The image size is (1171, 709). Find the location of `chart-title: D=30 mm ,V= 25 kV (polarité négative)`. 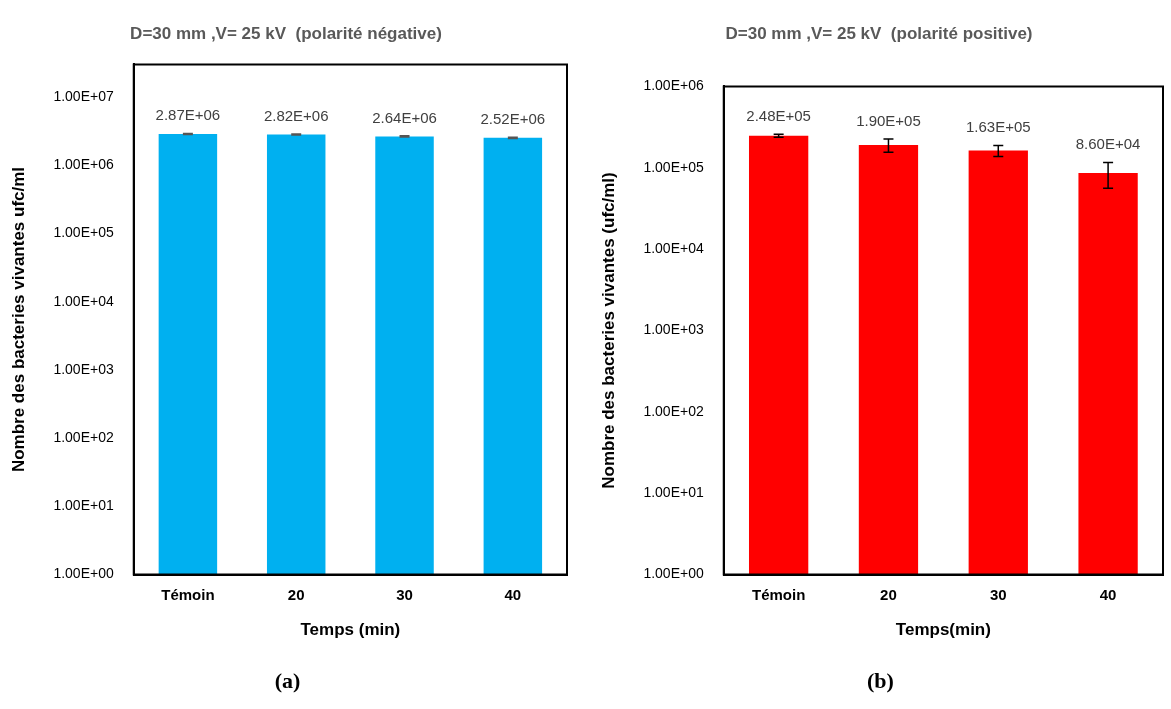

chart-title: D=30 mm ,V= 25 kV (polarité négative) is located at coordinates (286, 33).